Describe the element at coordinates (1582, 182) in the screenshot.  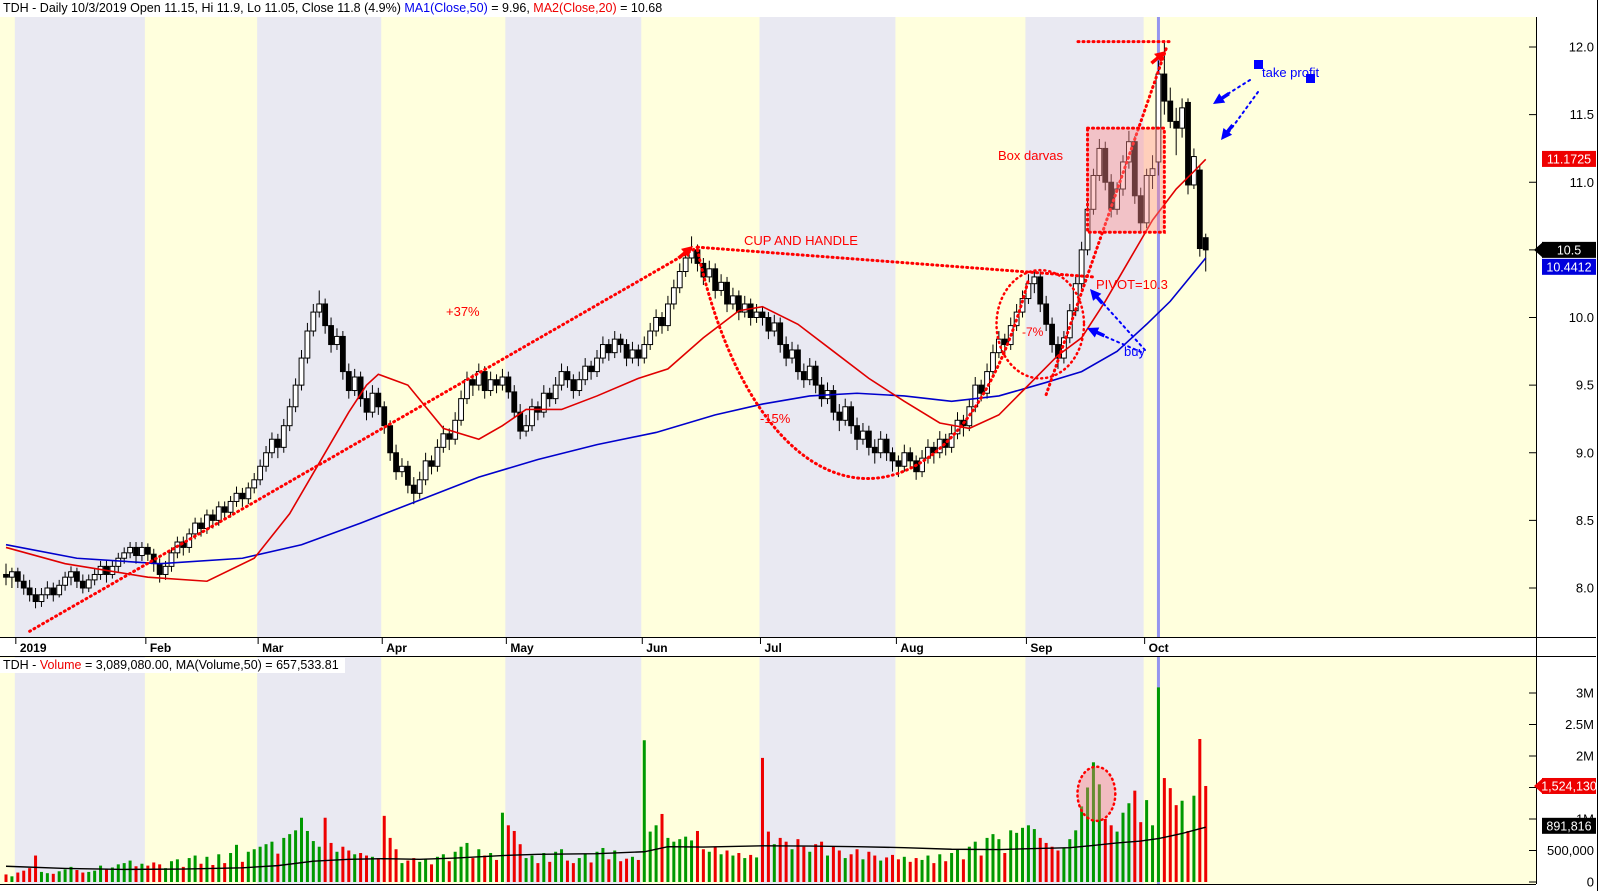
I see `svg-text: 11.0` at that location.